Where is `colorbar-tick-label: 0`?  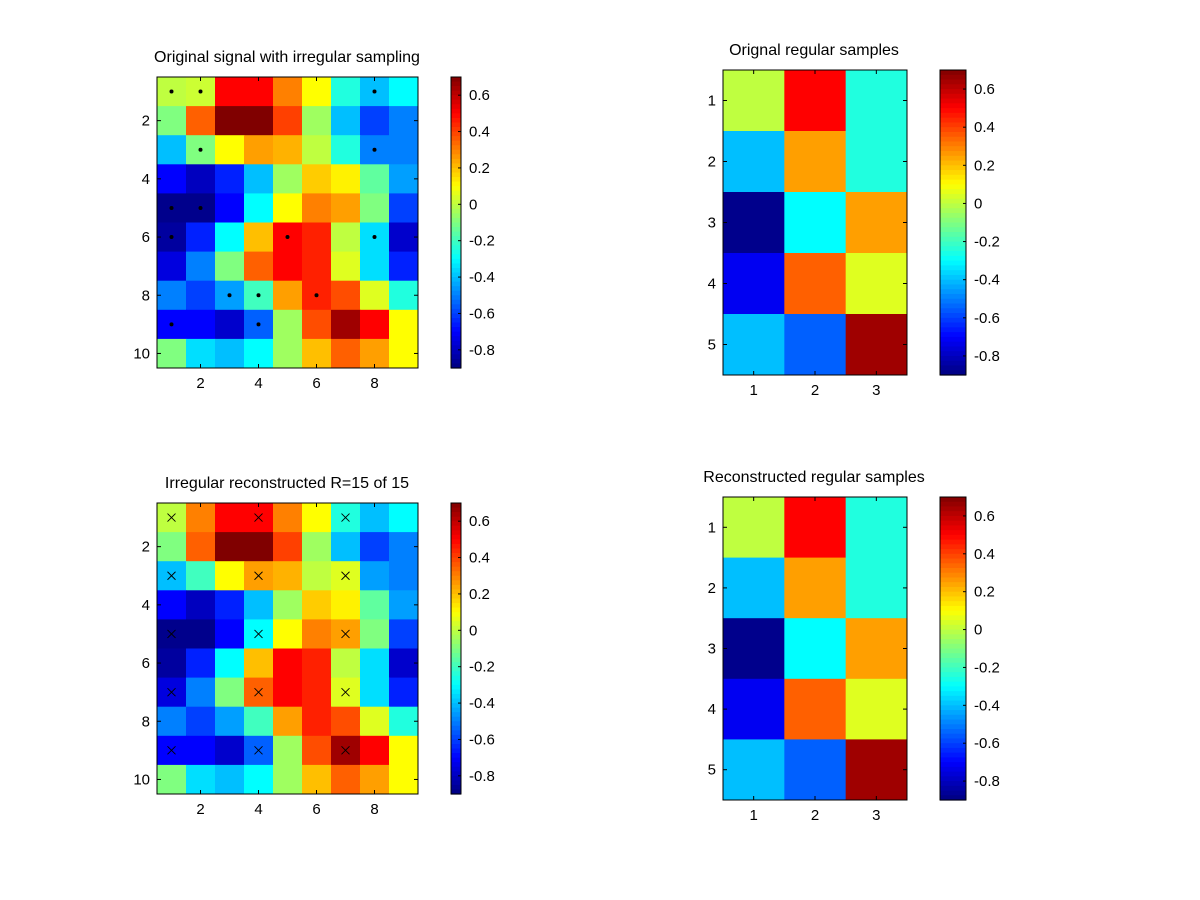 colorbar-tick-label: 0 is located at coordinates (978, 203).